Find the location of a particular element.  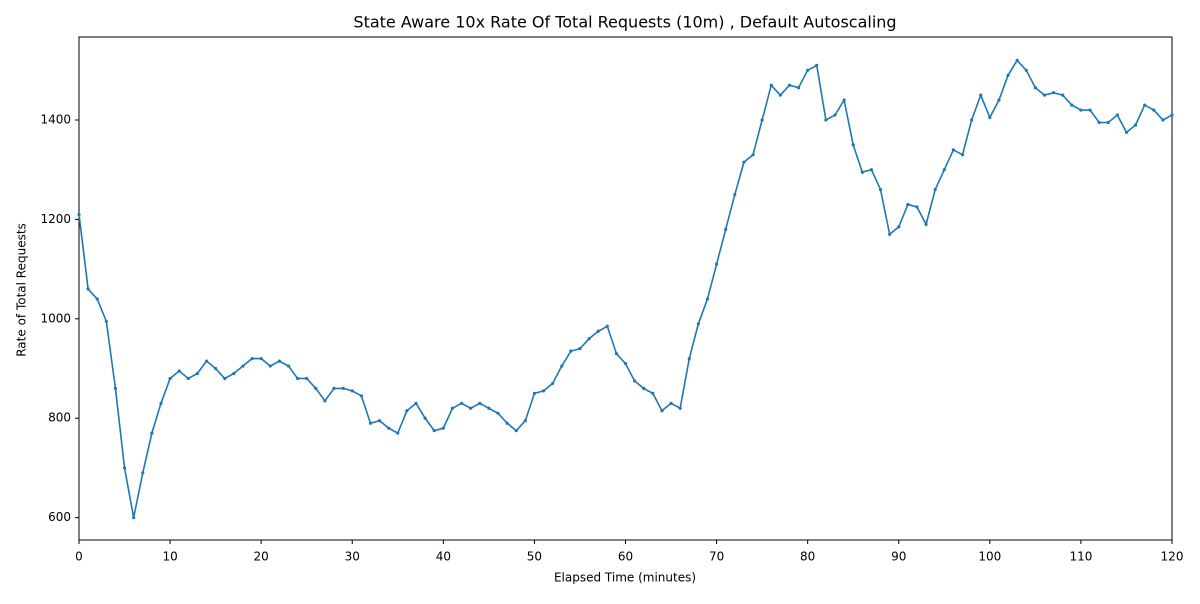

y-tick-label: 1200 is located at coordinates (55, 219).